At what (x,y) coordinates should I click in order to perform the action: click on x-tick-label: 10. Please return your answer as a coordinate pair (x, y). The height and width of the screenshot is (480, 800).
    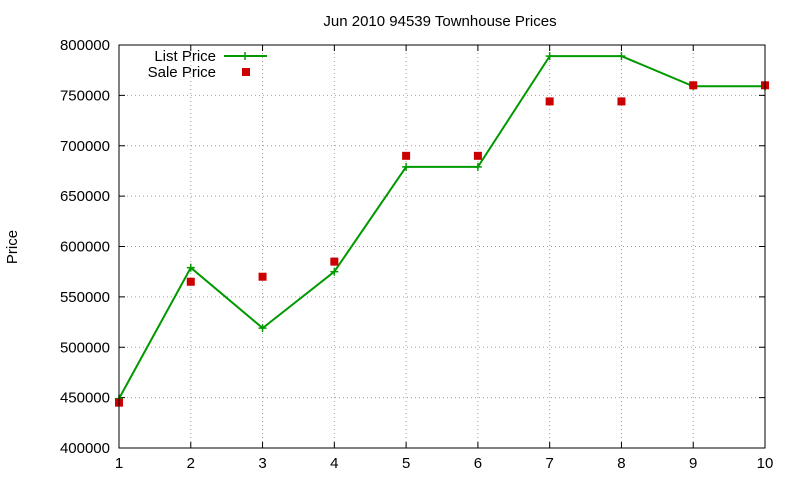
    Looking at the image, I should click on (765, 463).